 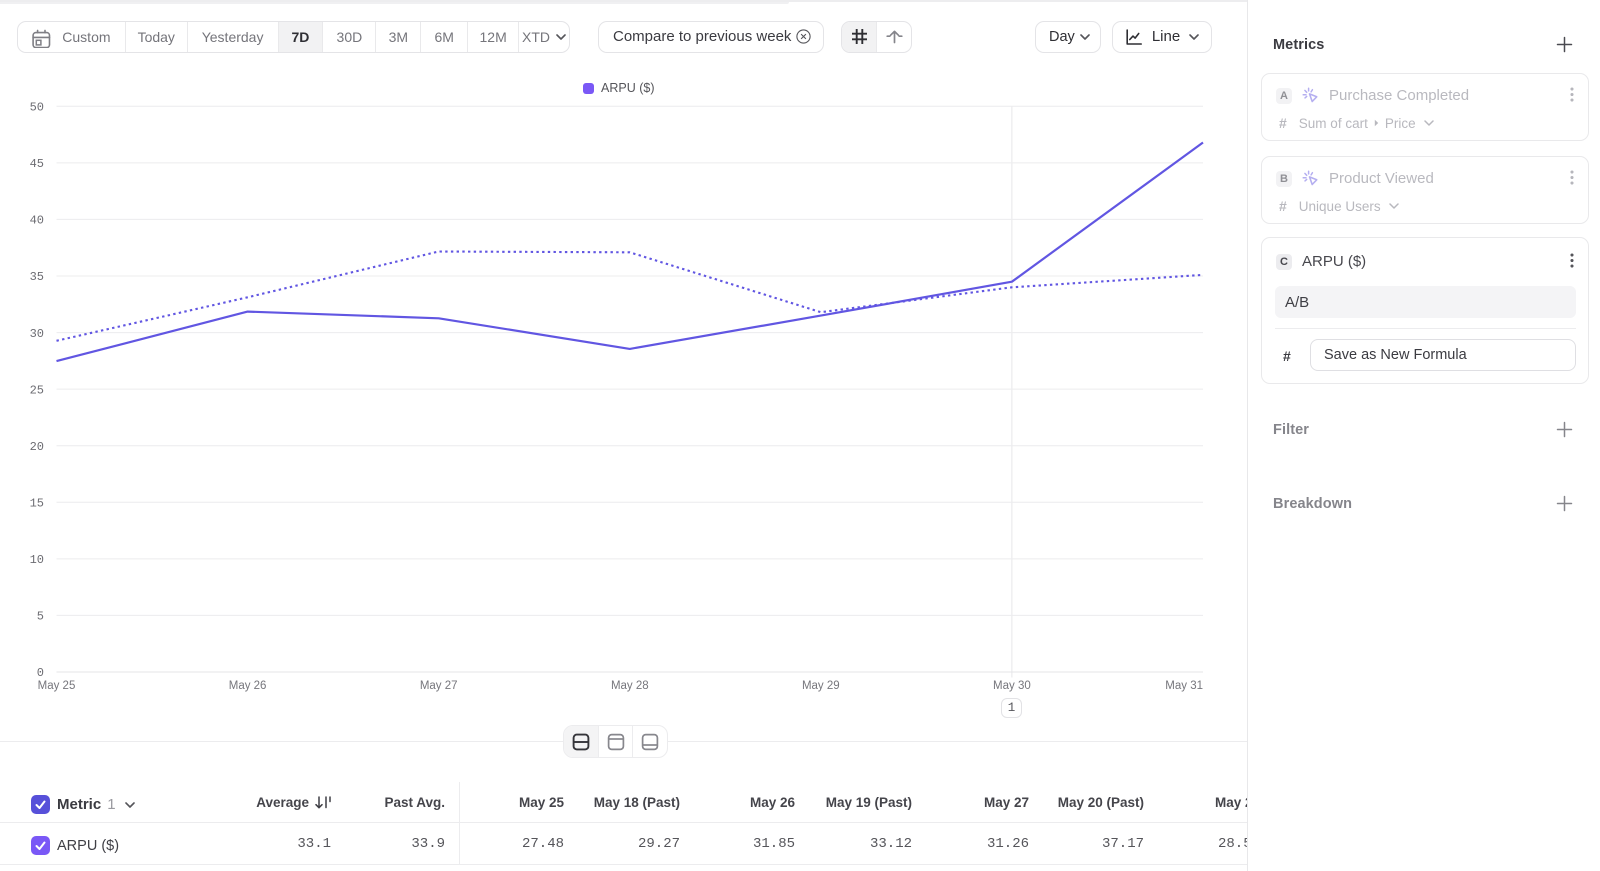 What do you see at coordinates (37, 390) in the screenshot?
I see `svg-text: 25` at bounding box center [37, 390].